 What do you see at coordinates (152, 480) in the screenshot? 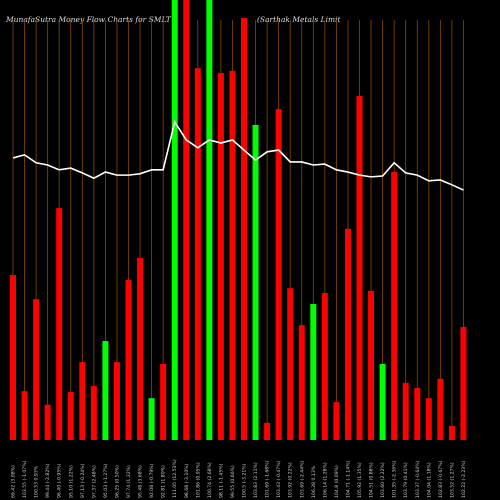
I see `x-tick-label: 92.08 (-0.79%)` at bounding box center [152, 480].